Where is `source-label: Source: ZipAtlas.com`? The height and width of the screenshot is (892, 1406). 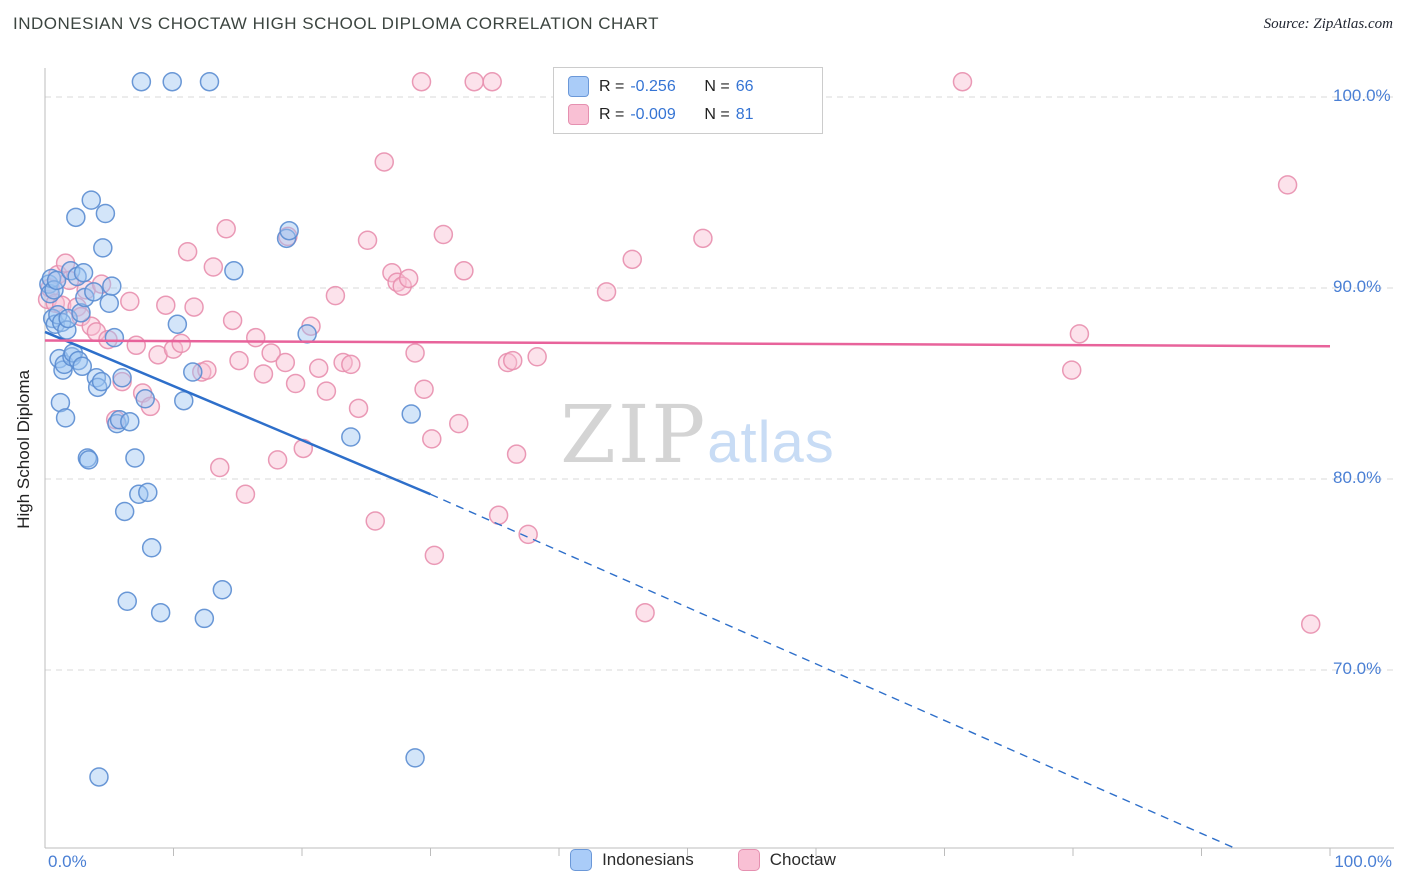 source-label: Source: ZipAtlas.com is located at coordinates (1328, 24).